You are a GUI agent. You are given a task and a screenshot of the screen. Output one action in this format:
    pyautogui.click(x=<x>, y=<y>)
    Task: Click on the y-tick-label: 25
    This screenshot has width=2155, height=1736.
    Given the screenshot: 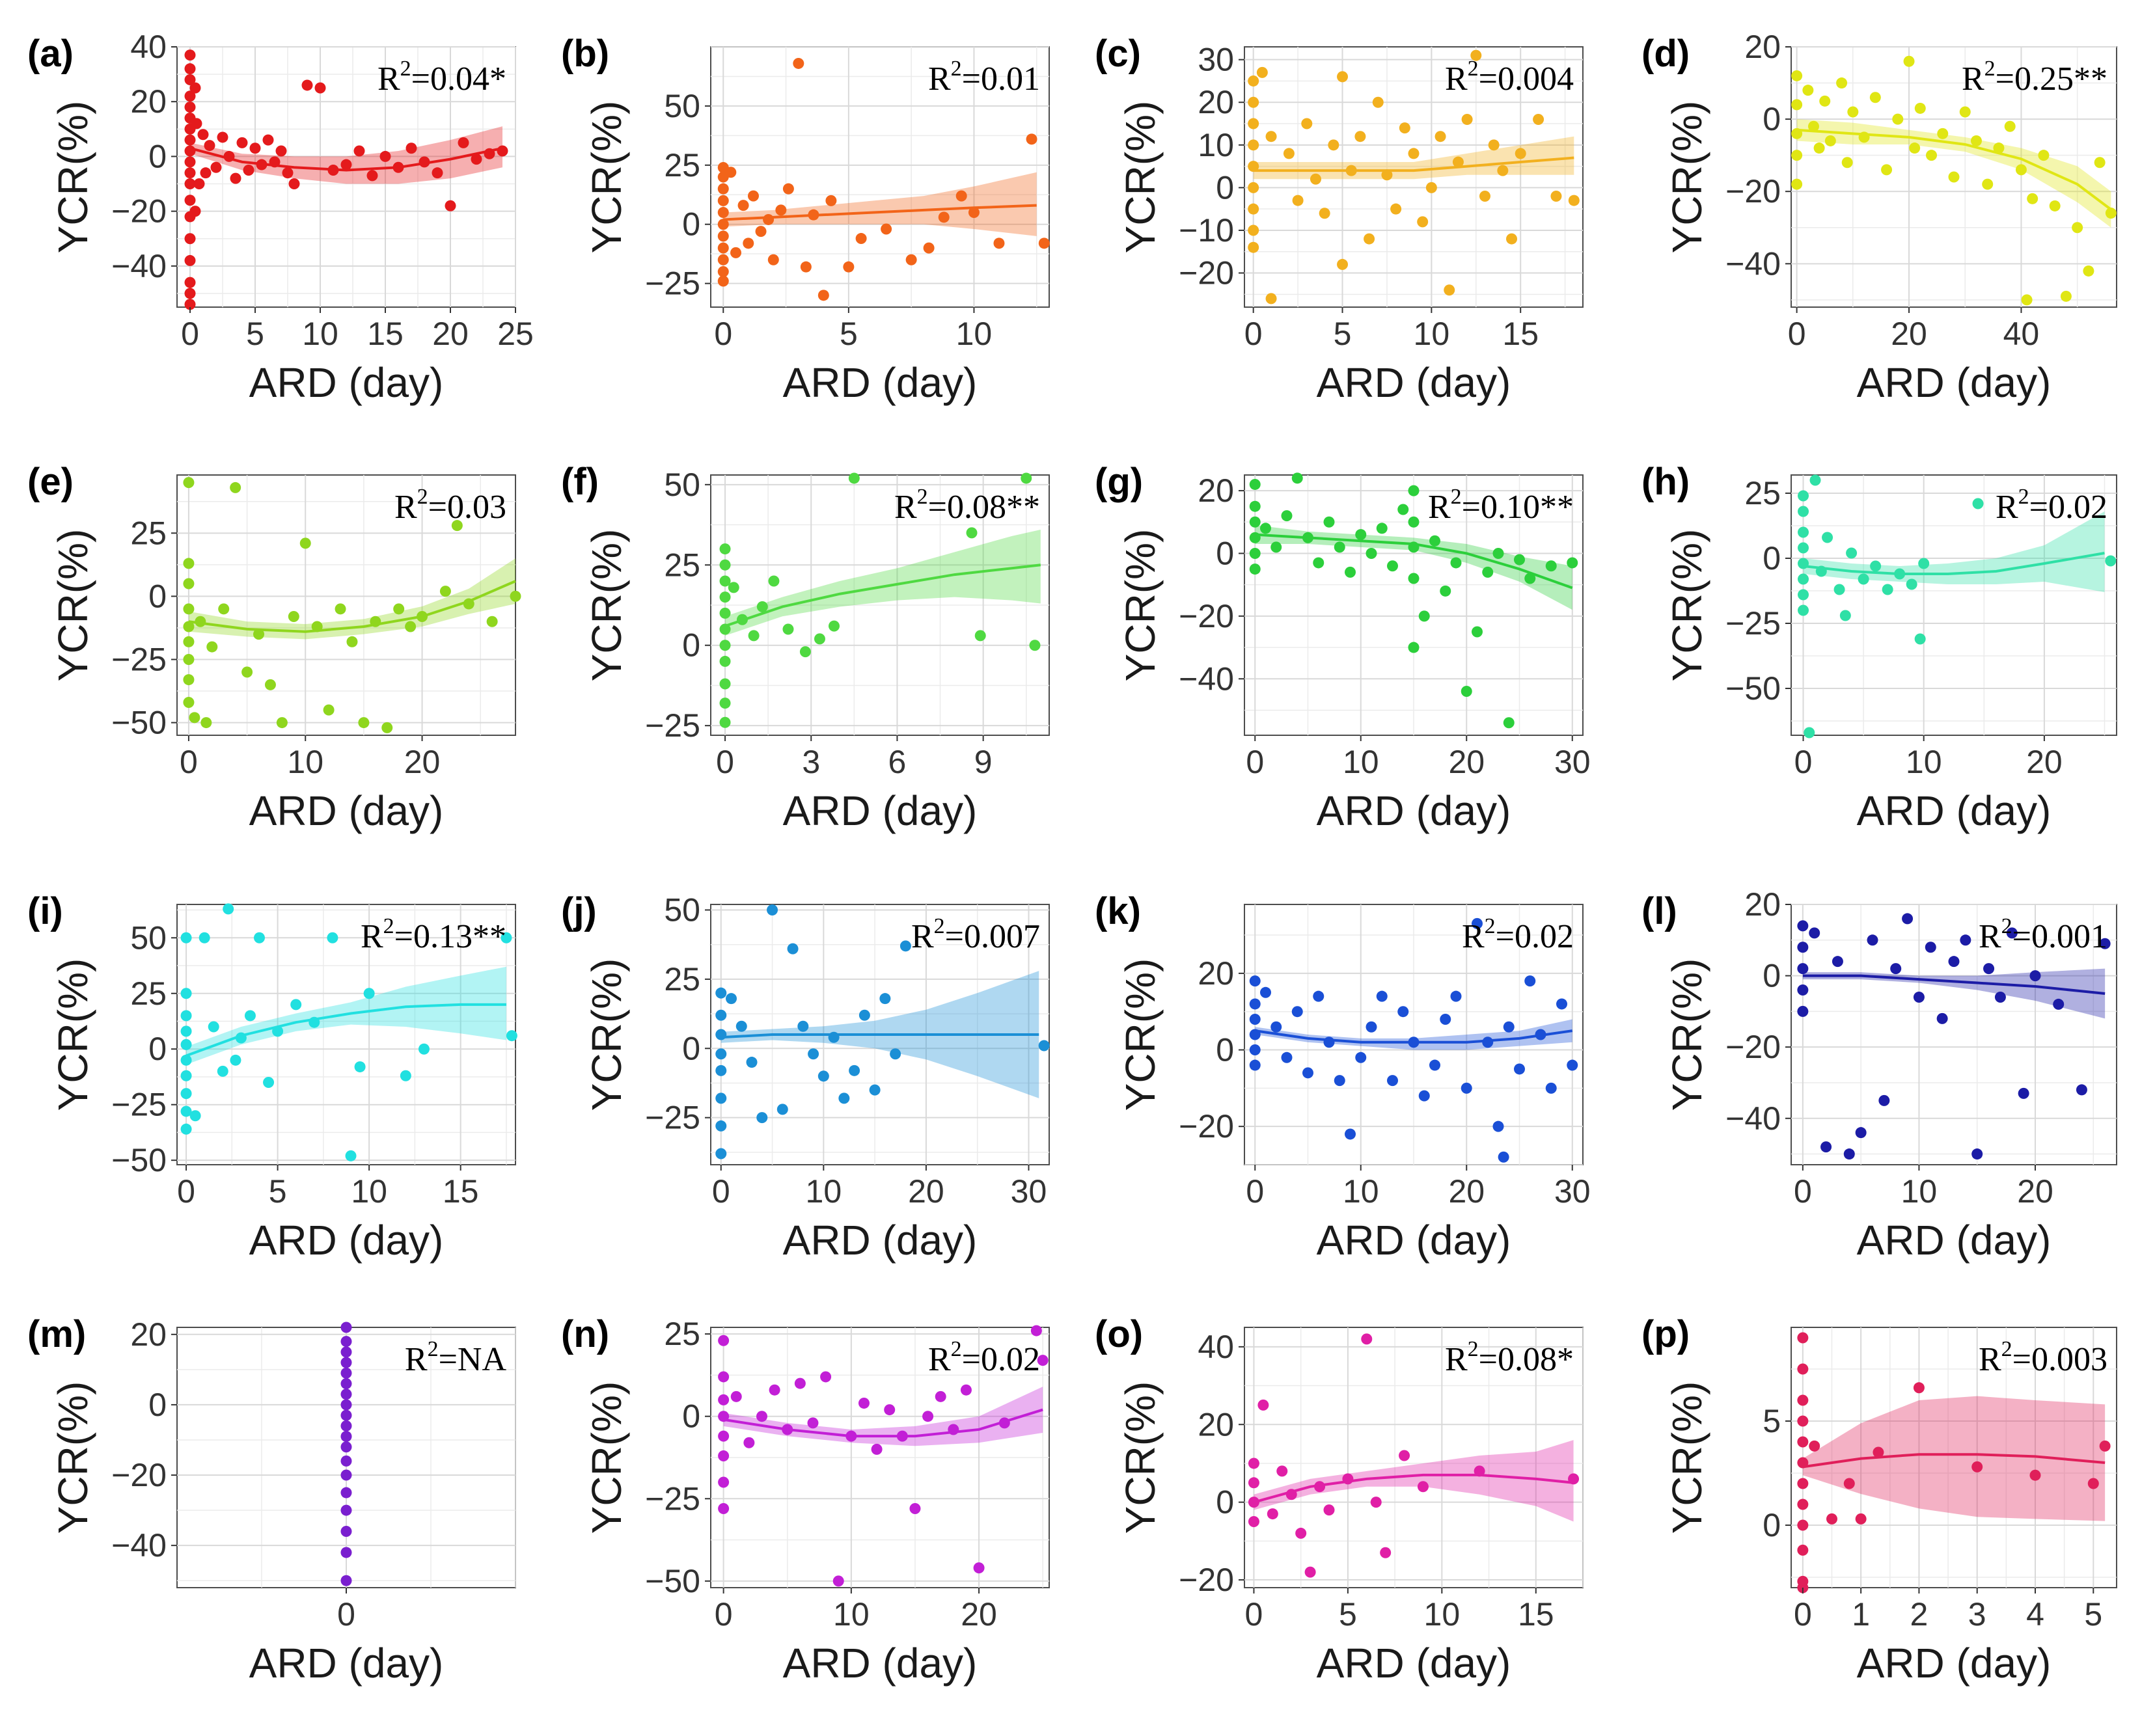 What is the action you would take?
    pyautogui.click(x=148, y=993)
    